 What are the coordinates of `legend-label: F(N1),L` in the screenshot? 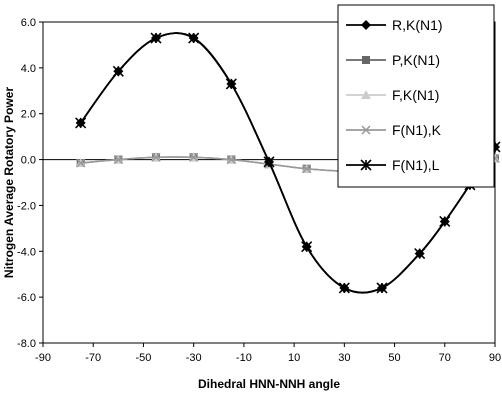 It's located at (416, 165).